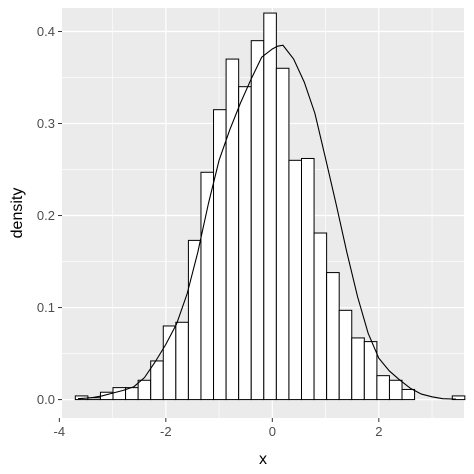  What do you see at coordinates (263, 459) in the screenshot?
I see `x-axis-title: x` at bounding box center [263, 459].